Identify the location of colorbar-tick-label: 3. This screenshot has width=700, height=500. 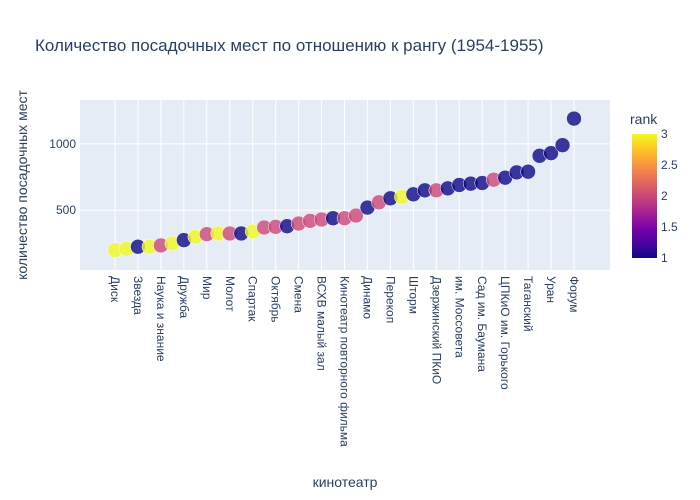
(664, 134).